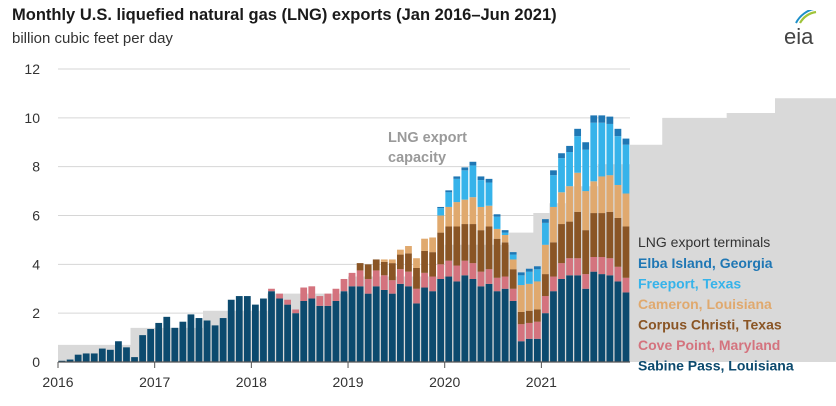  Describe the element at coordinates (154, 382) in the screenshot. I see `x-tick-label-2017: 2017` at that location.